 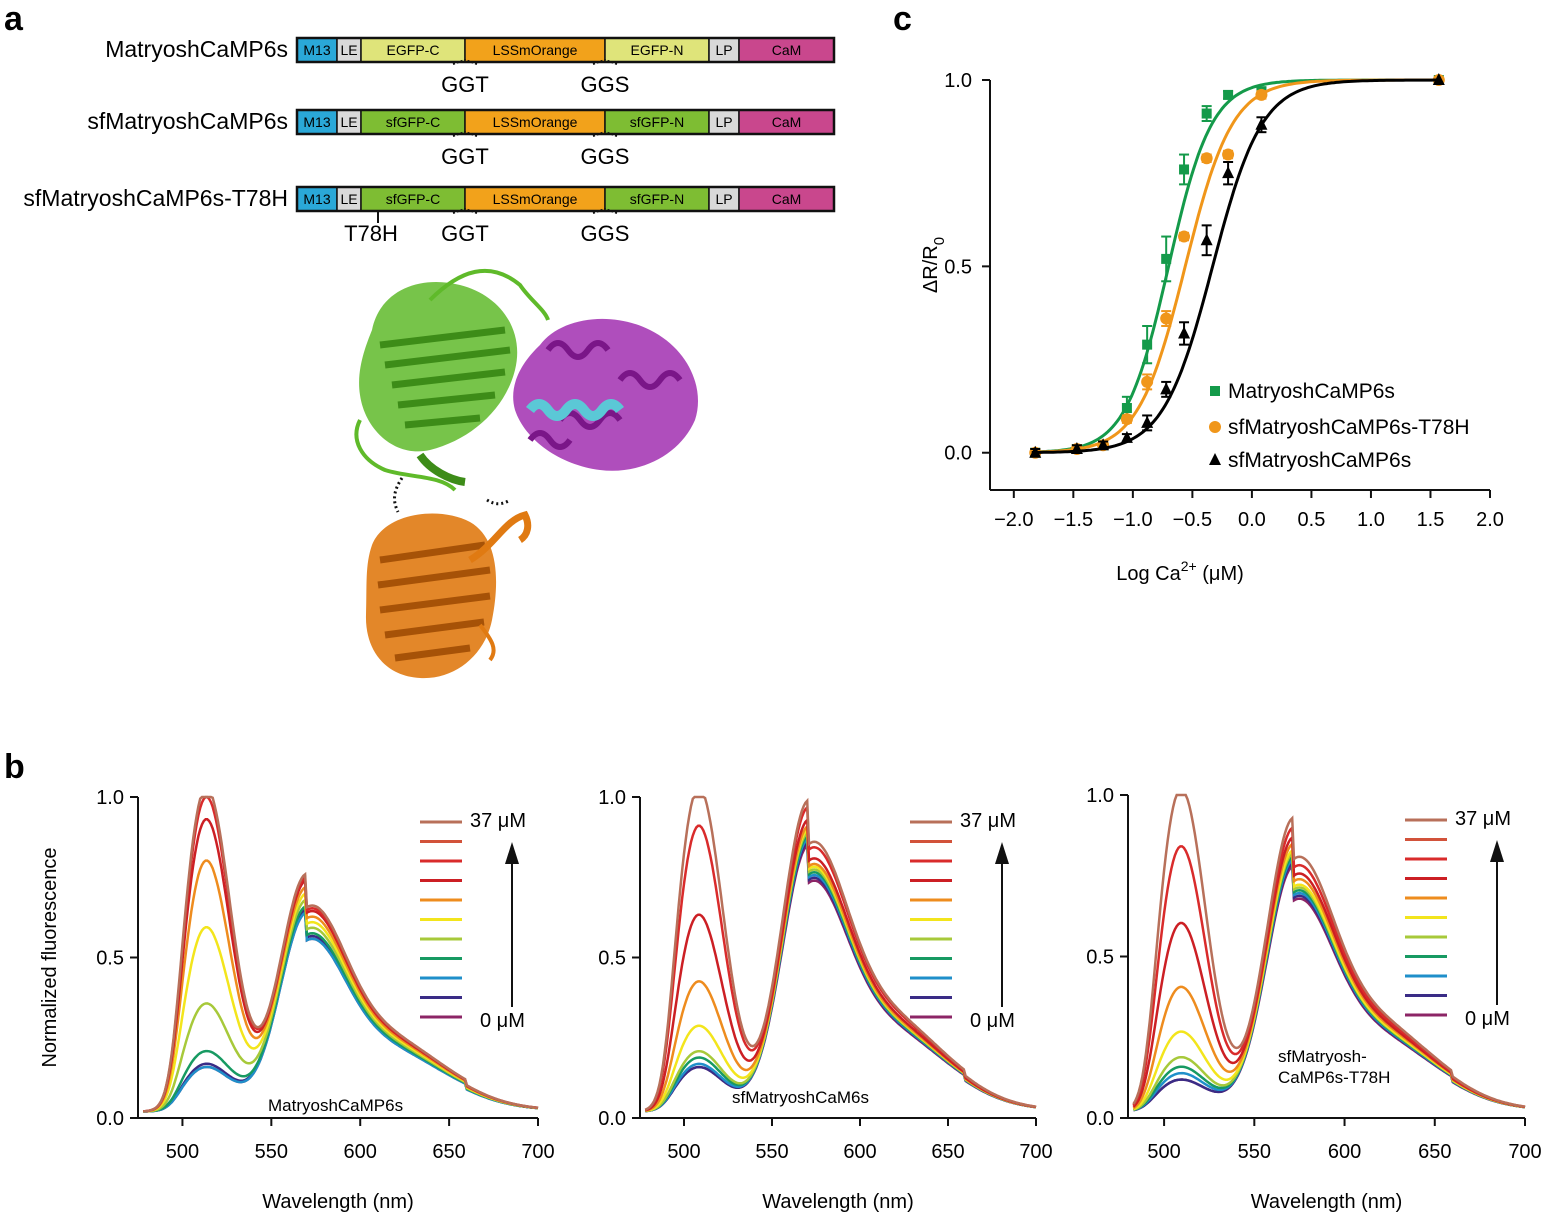 What do you see at coordinates (452, 495) in the screenshot?
I see `linker-dots` at bounding box center [452, 495].